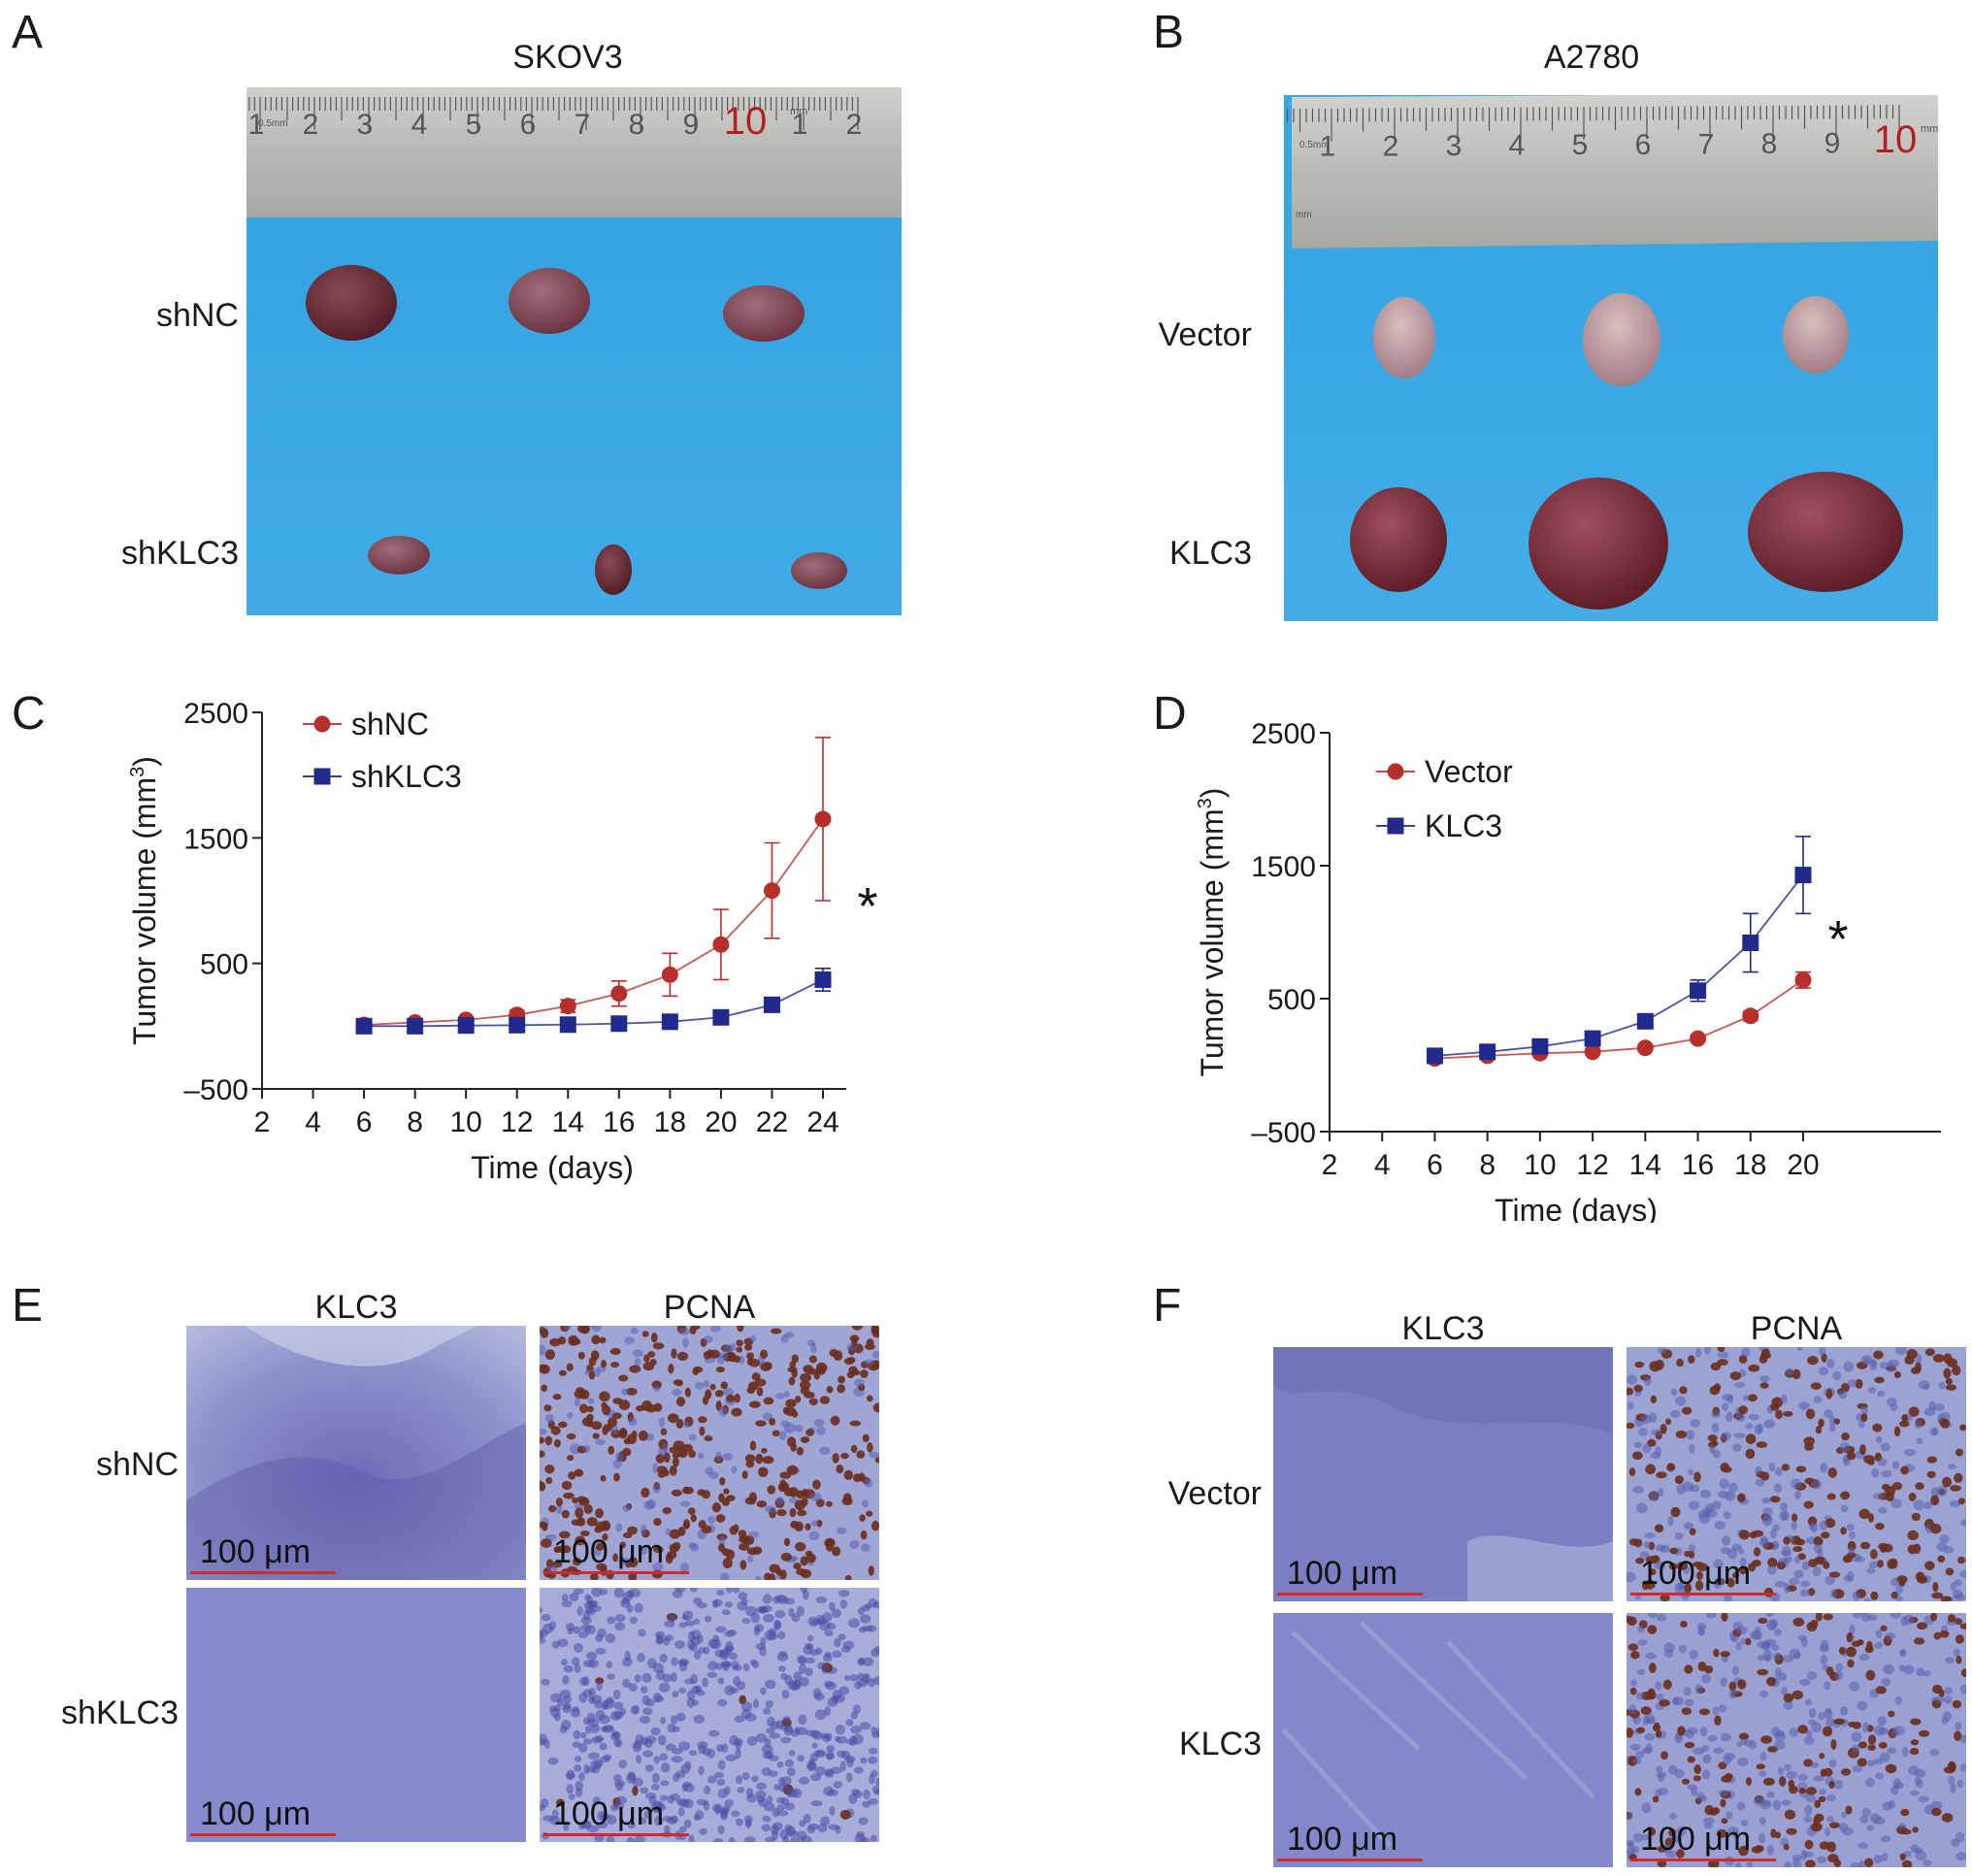 This screenshot has width=1972, height=1876. What do you see at coordinates (1593, 123) in the screenshot?
I see `ruler-b-ticks` at bounding box center [1593, 123].